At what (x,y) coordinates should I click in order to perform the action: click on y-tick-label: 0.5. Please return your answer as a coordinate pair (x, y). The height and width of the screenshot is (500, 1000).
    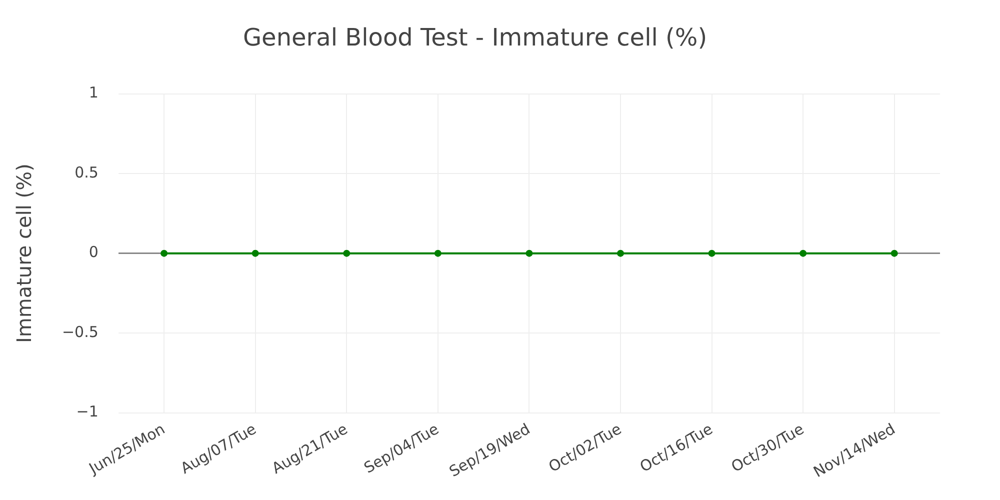
    Looking at the image, I should click on (86, 172).